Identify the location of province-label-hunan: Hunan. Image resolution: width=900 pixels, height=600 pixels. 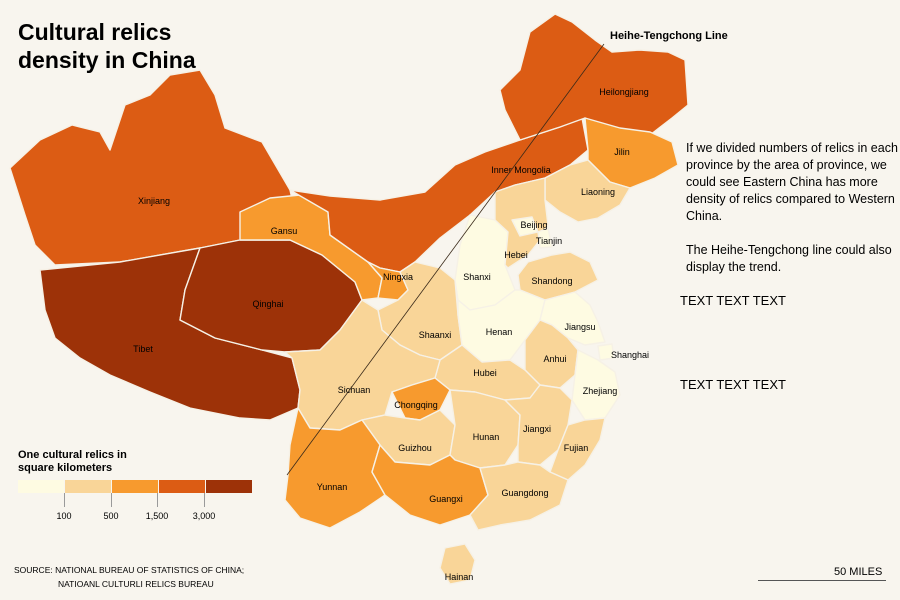
(486, 437).